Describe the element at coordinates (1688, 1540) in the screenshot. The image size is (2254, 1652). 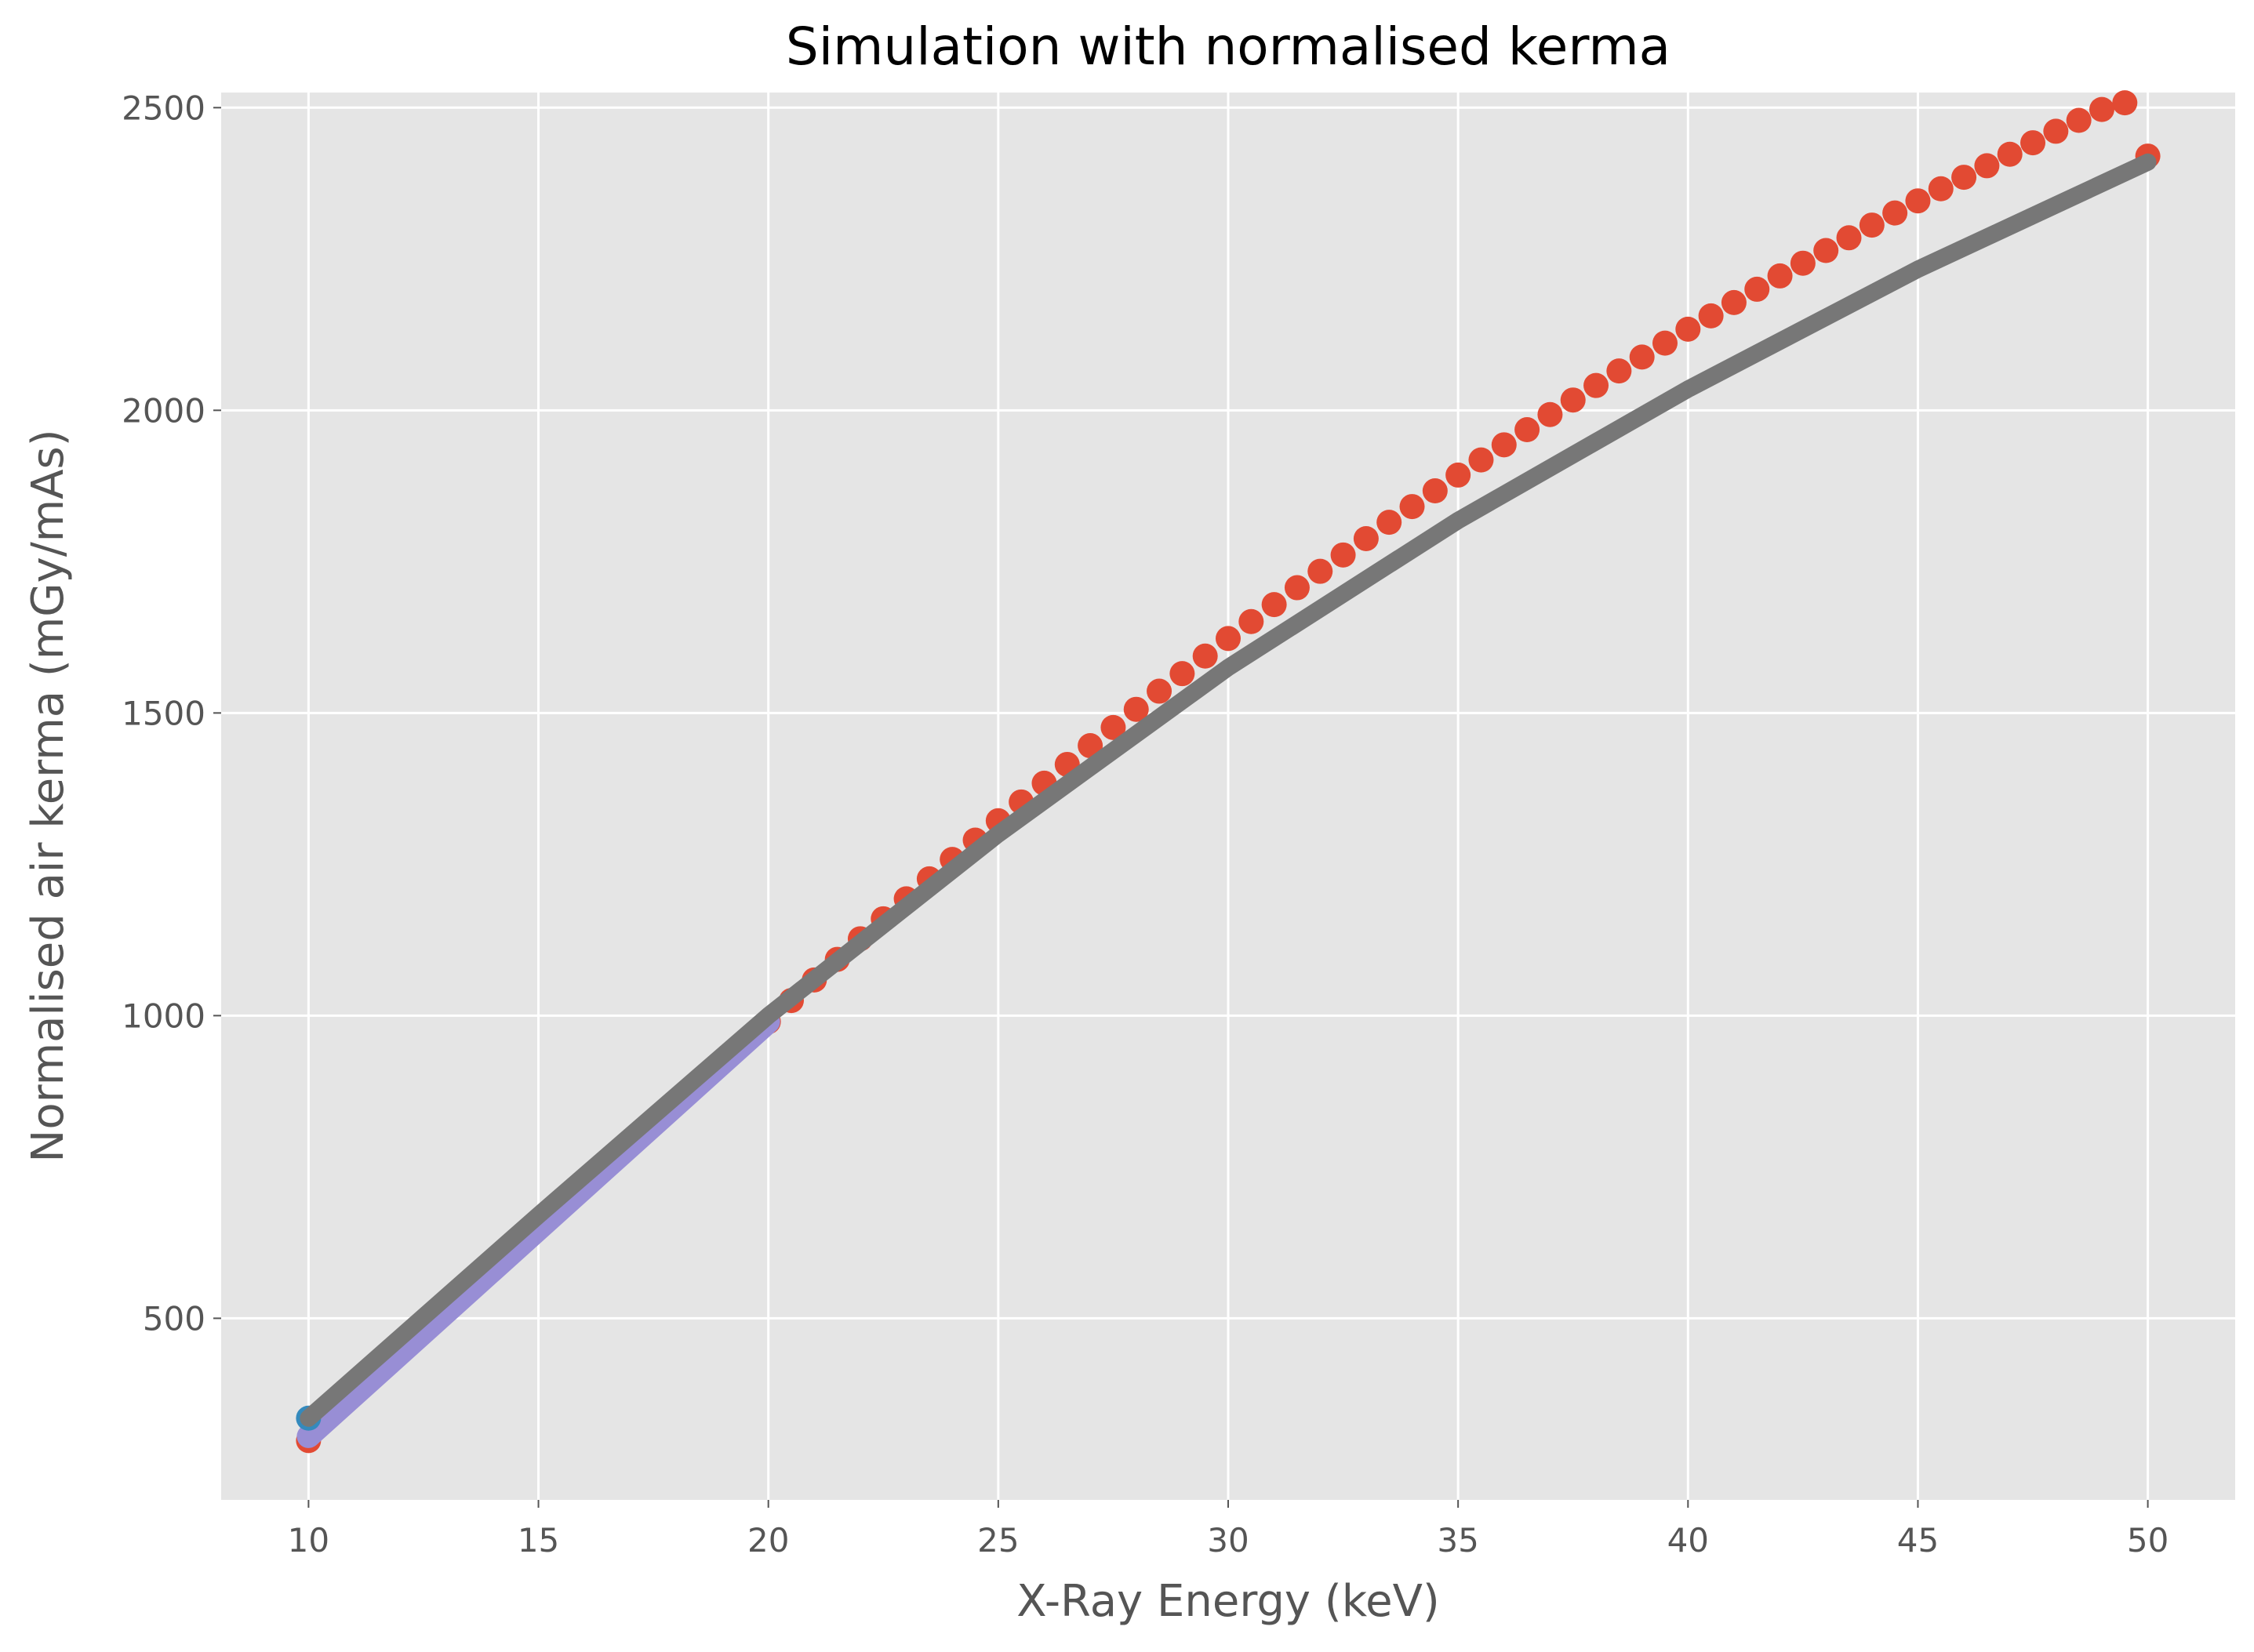
I see `x-tick-label: 40` at that location.